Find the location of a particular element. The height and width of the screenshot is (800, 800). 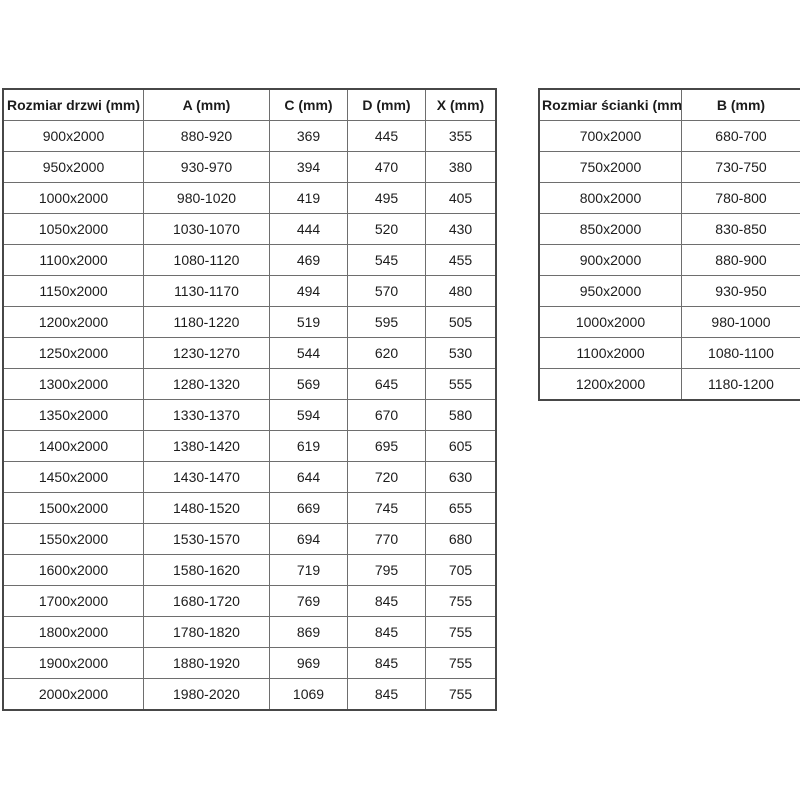

column-header: Rozmiar drzwi (mm) is located at coordinates (73, 104).